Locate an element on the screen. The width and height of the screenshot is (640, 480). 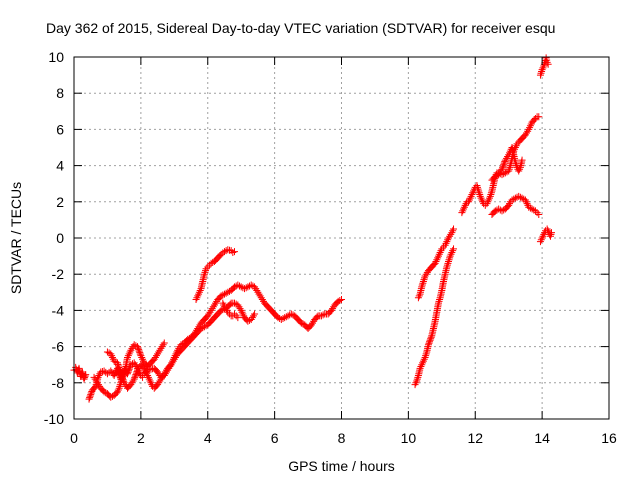
y-tick-label: -4 is located at coordinates (58, 310).